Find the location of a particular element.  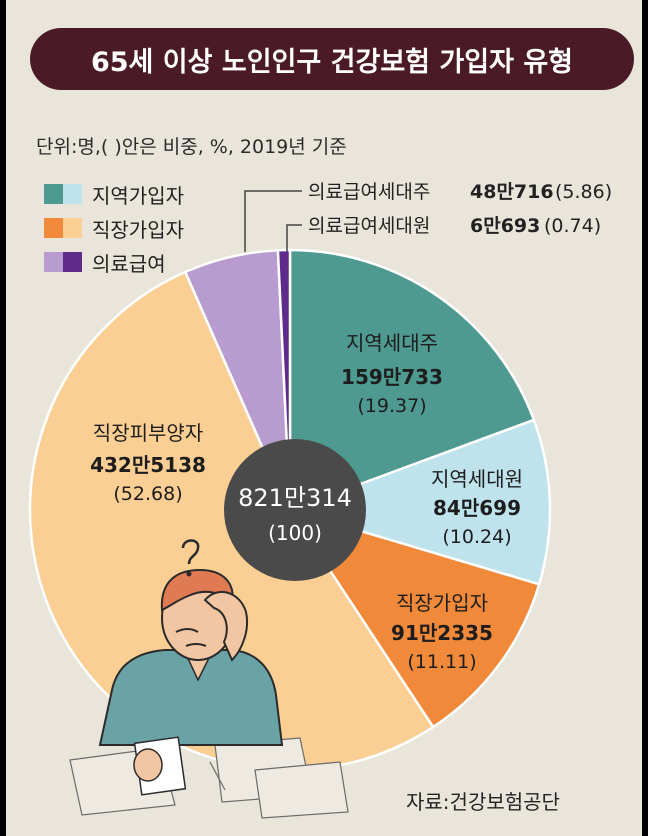

slice-label-value: 84만699 is located at coordinates (477, 508).